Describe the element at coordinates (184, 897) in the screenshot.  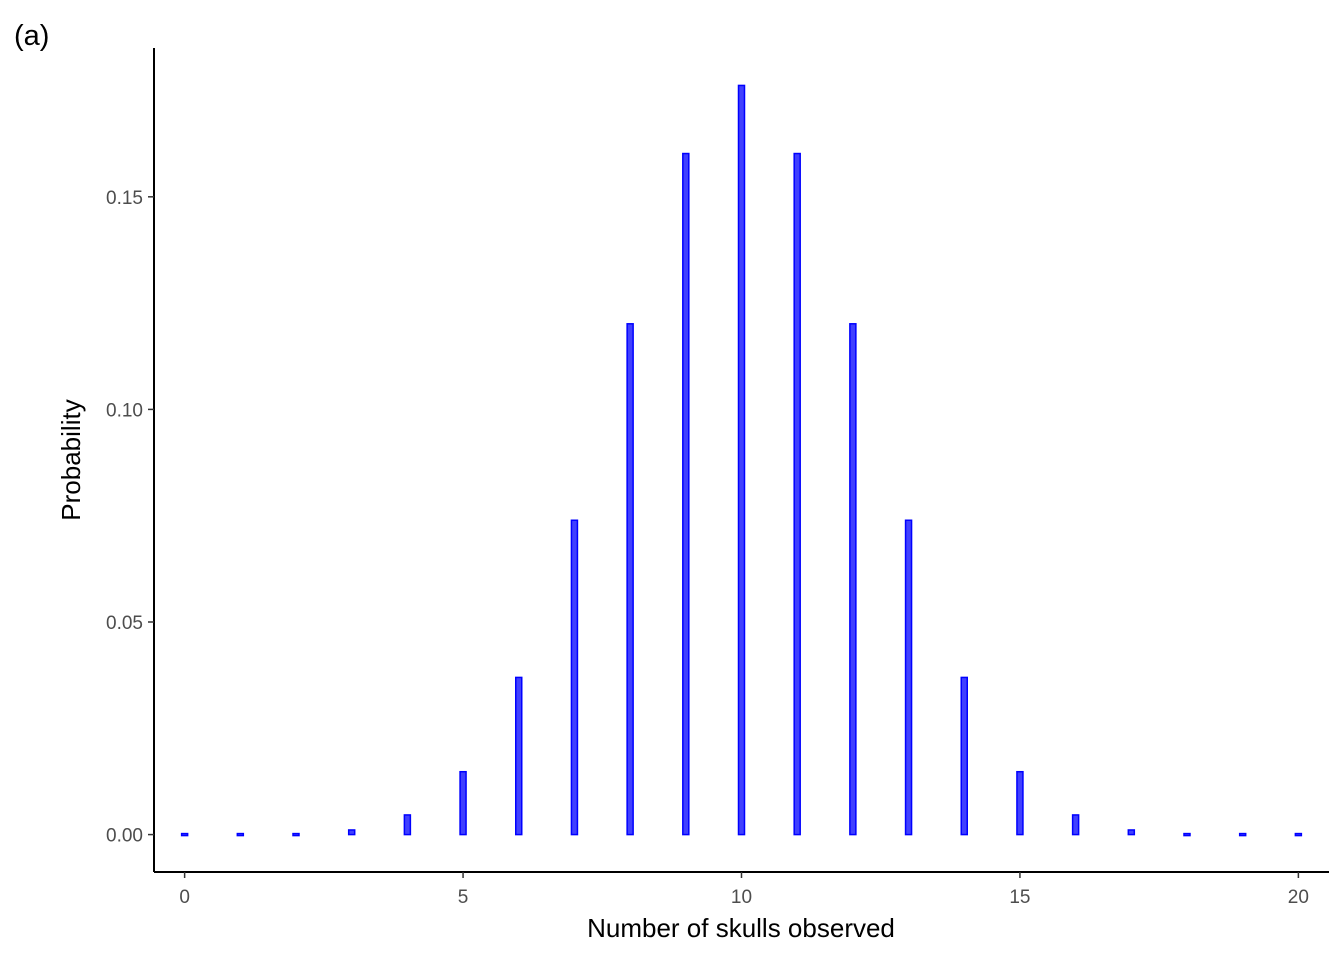
I see `x-tick-label: 0` at that location.